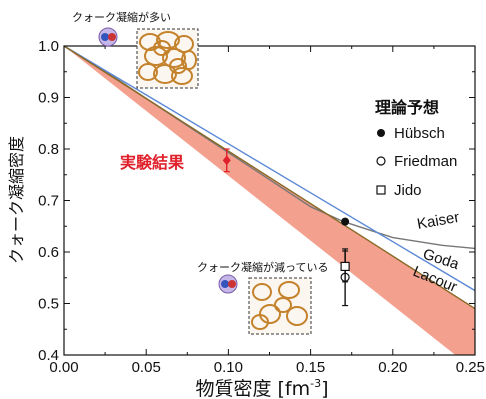 The image size is (486, 399). Describe the element at coordinates (167, 58) in the screenshot. I see `condensate-rings-dense` at that location.